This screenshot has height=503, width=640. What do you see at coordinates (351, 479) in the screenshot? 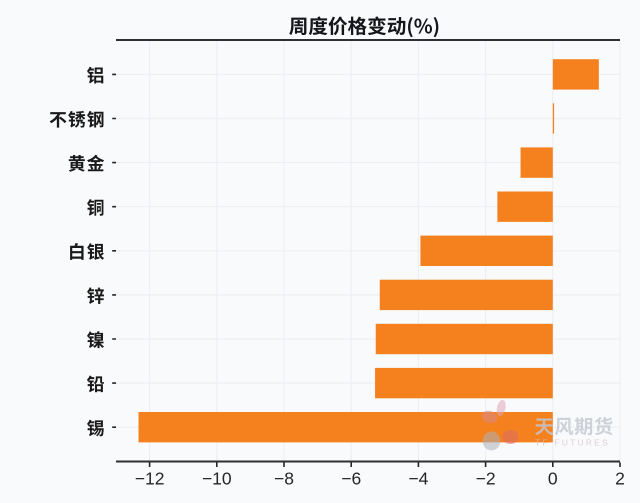
I see `svg-text: −6` at bounding box center [351, 479].